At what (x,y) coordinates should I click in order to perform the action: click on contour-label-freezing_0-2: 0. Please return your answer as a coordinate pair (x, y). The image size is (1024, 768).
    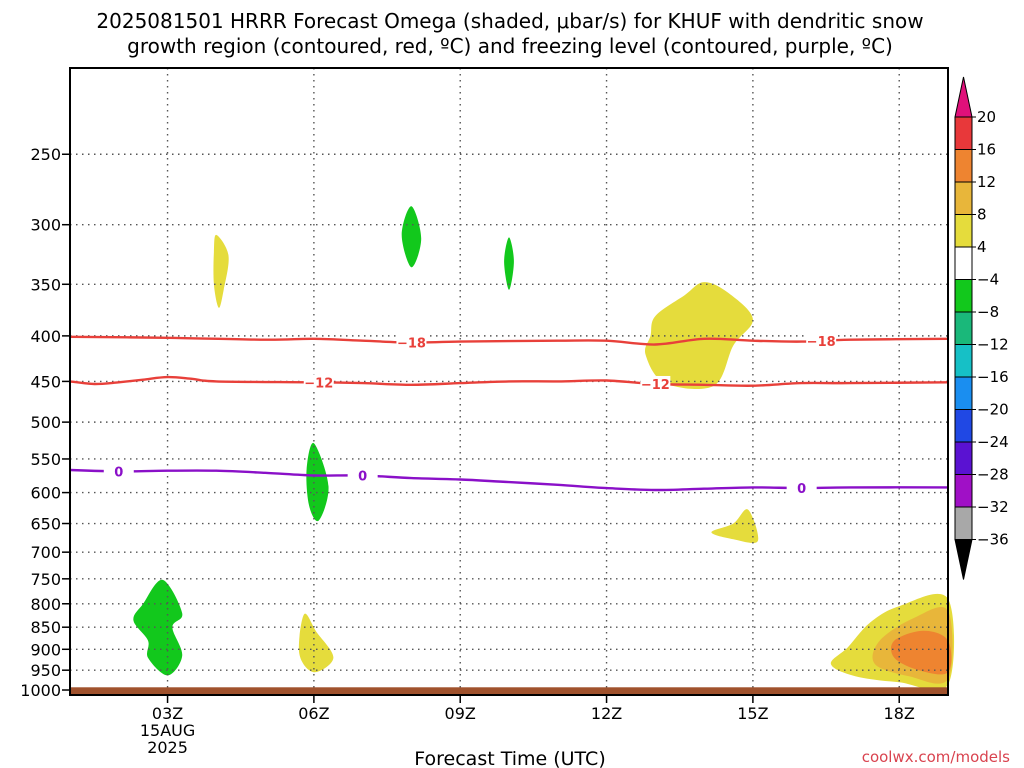
    Looking at the image, I should click on (801, 489).